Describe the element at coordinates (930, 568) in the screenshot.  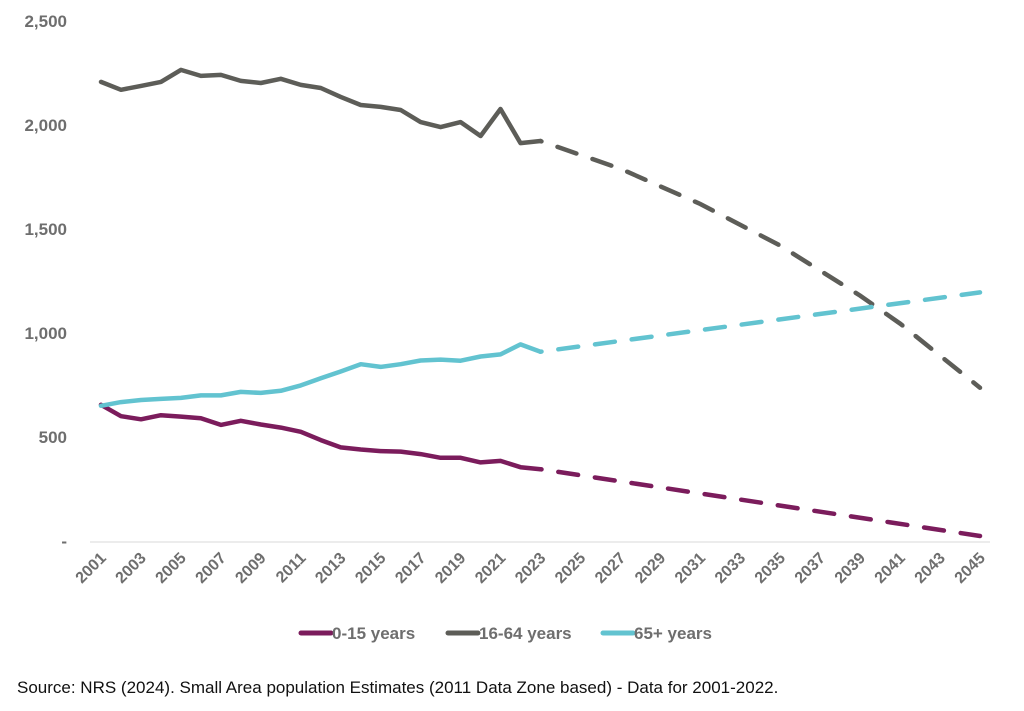
I see `x-tick-label: 2043` at that location.